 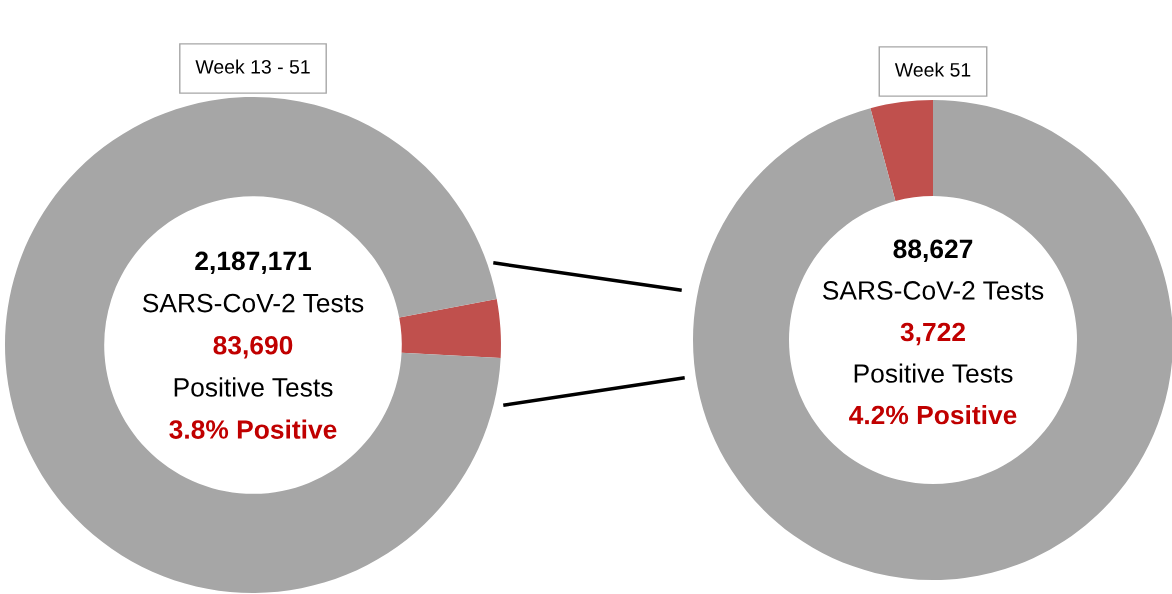 What do you see at coordinates (253, 429) in the screenshot?
I see `text: 3.8% Positive` at bounding box center [253, 429].